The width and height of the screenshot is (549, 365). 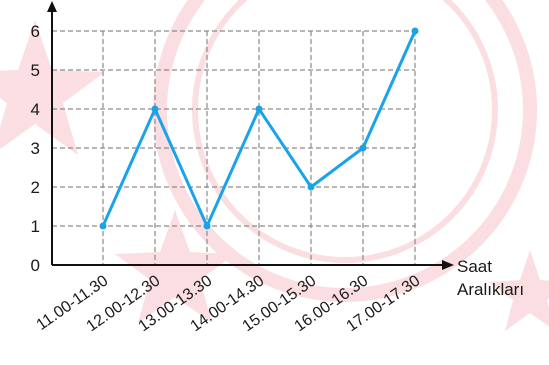 I want to click on x-axis-arrow, so click(x=448, y=265).